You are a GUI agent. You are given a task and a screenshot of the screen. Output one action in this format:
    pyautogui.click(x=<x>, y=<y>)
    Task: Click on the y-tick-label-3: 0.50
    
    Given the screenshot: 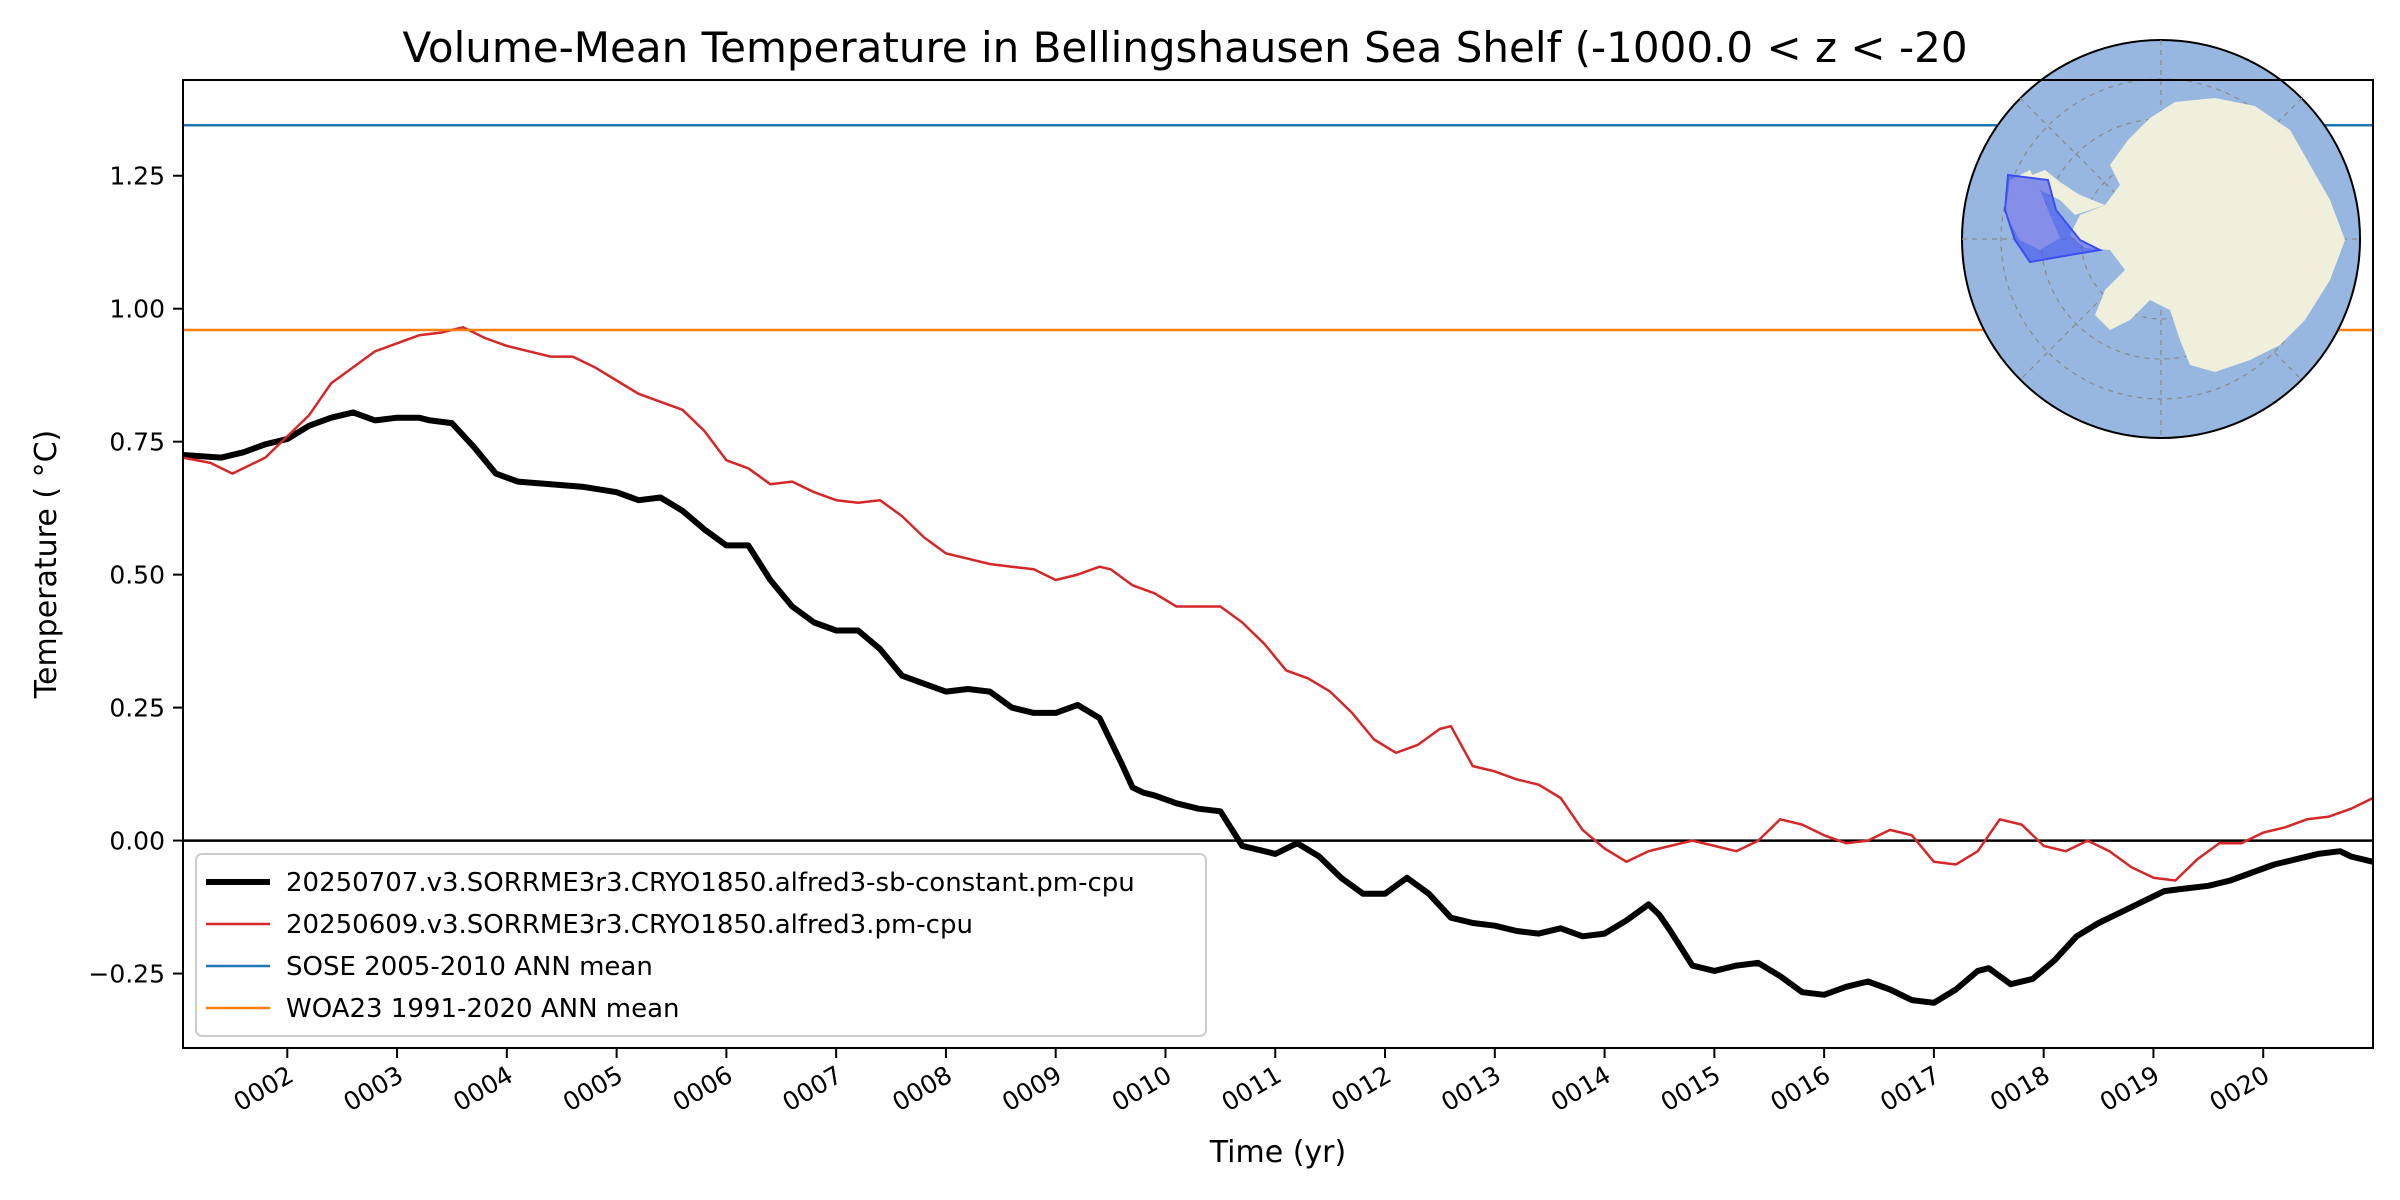 What is the action you would take?
    pyautogui.click(x=137, y=575)
    